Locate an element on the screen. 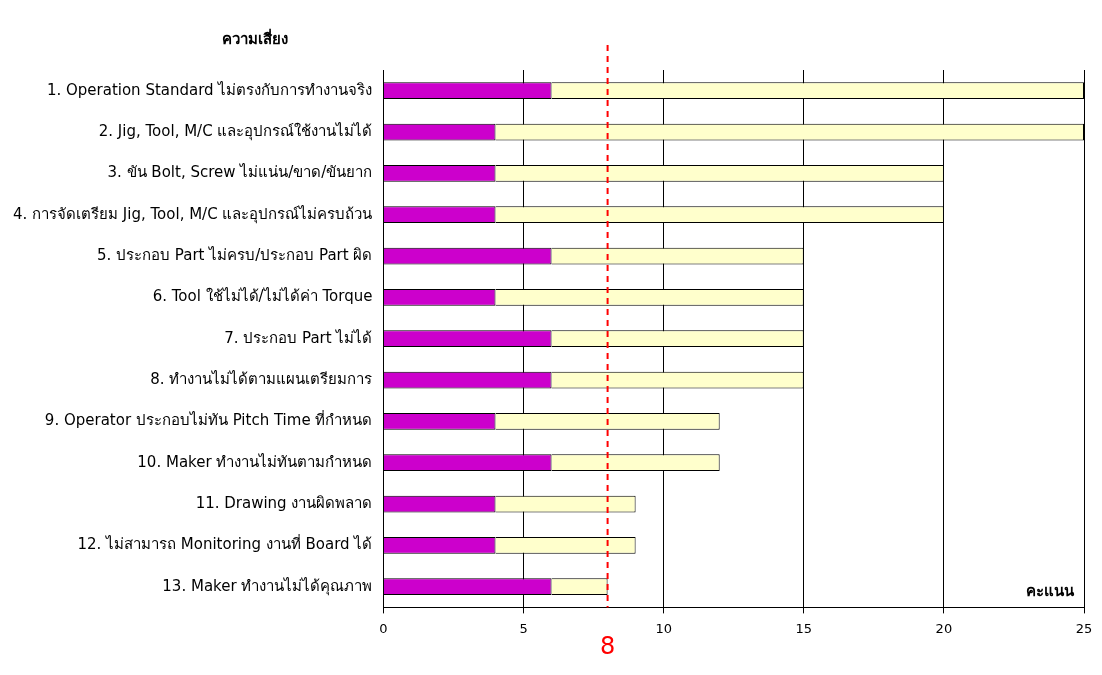  y-tick-label: 2. Jig, Tool, M/C และอุปกรณ์ใช้งานไม่ได้ is located at coordinates (235, 131).